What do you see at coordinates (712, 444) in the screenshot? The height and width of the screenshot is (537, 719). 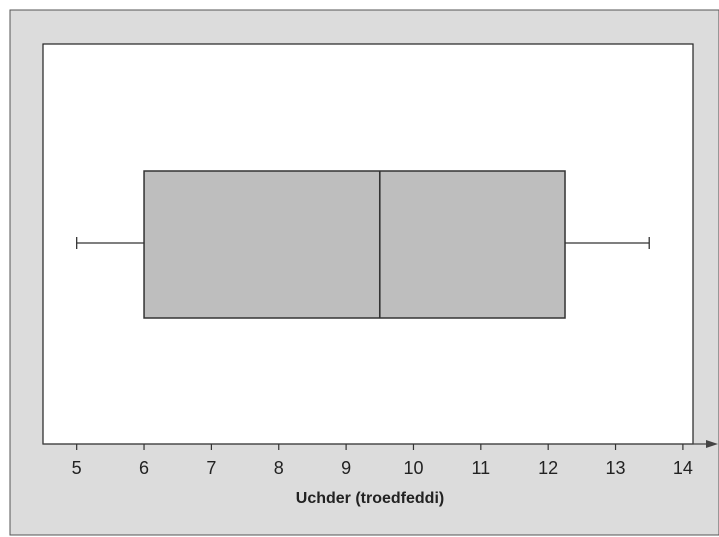 I see `x-axis-arrow-icon` at bounding box center [712, 444].